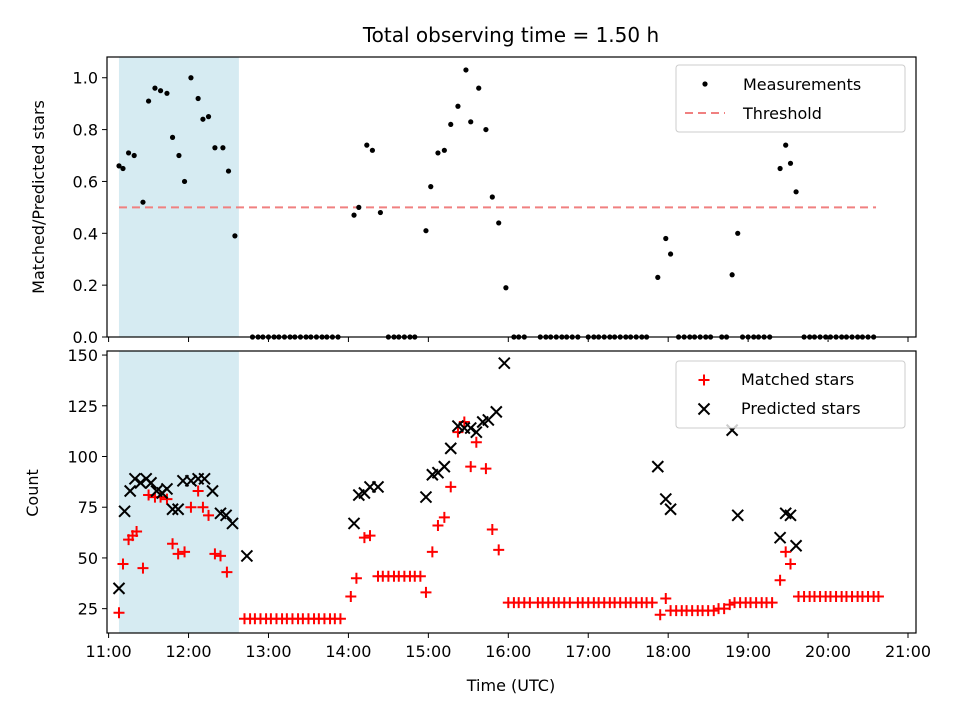  I want to click on legend-threshold-label: Threshold, so click(782, 113).